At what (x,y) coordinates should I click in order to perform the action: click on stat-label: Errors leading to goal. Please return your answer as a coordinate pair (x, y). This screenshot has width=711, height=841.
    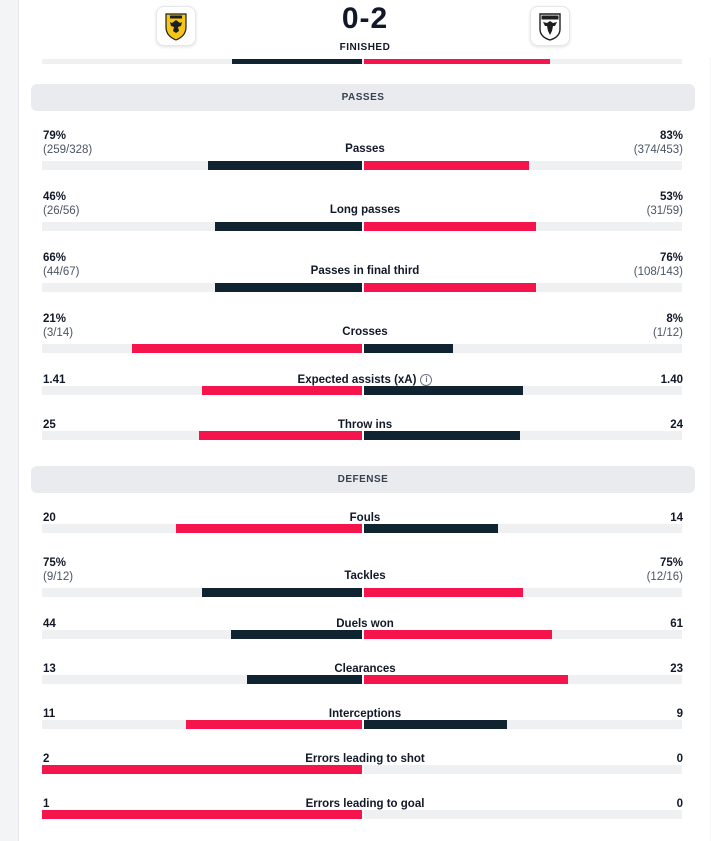
    Looking at the image, I should click on (365, 804).